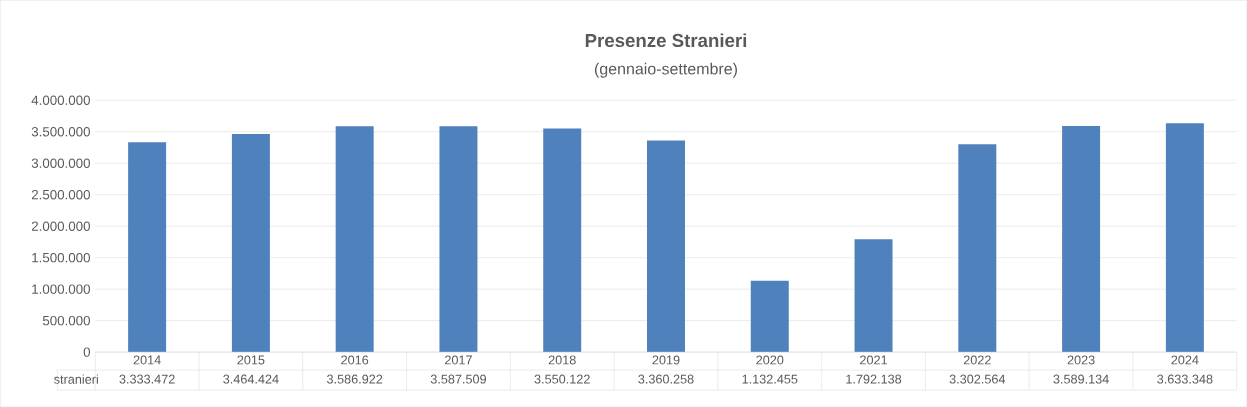 The width and height of the screenshot is (1247, 407). I want to click on x-tick-label: 2020, so click(770, 360).